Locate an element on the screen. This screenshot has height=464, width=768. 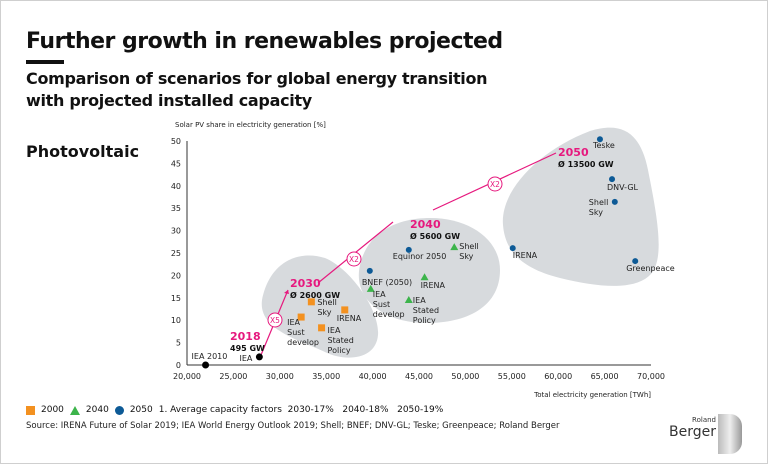
data-point-label: Teske is located at coordinates (603, 145).